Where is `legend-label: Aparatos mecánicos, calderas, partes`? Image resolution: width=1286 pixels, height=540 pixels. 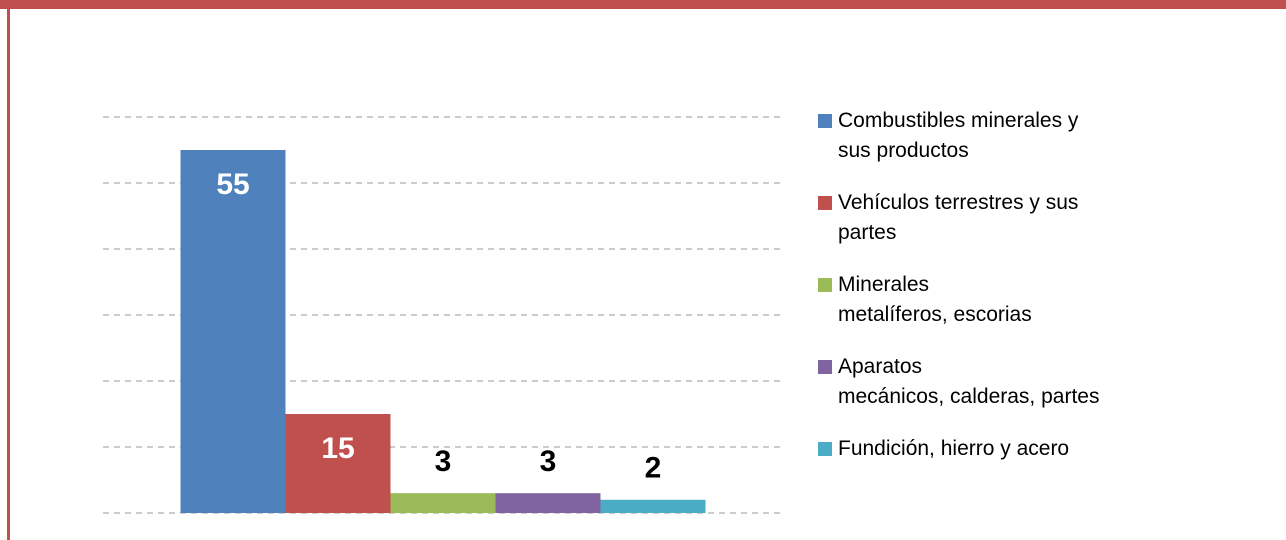 legend-label: Aparatos mecánicos, calderas, partes is located at coordinates (968, 381).